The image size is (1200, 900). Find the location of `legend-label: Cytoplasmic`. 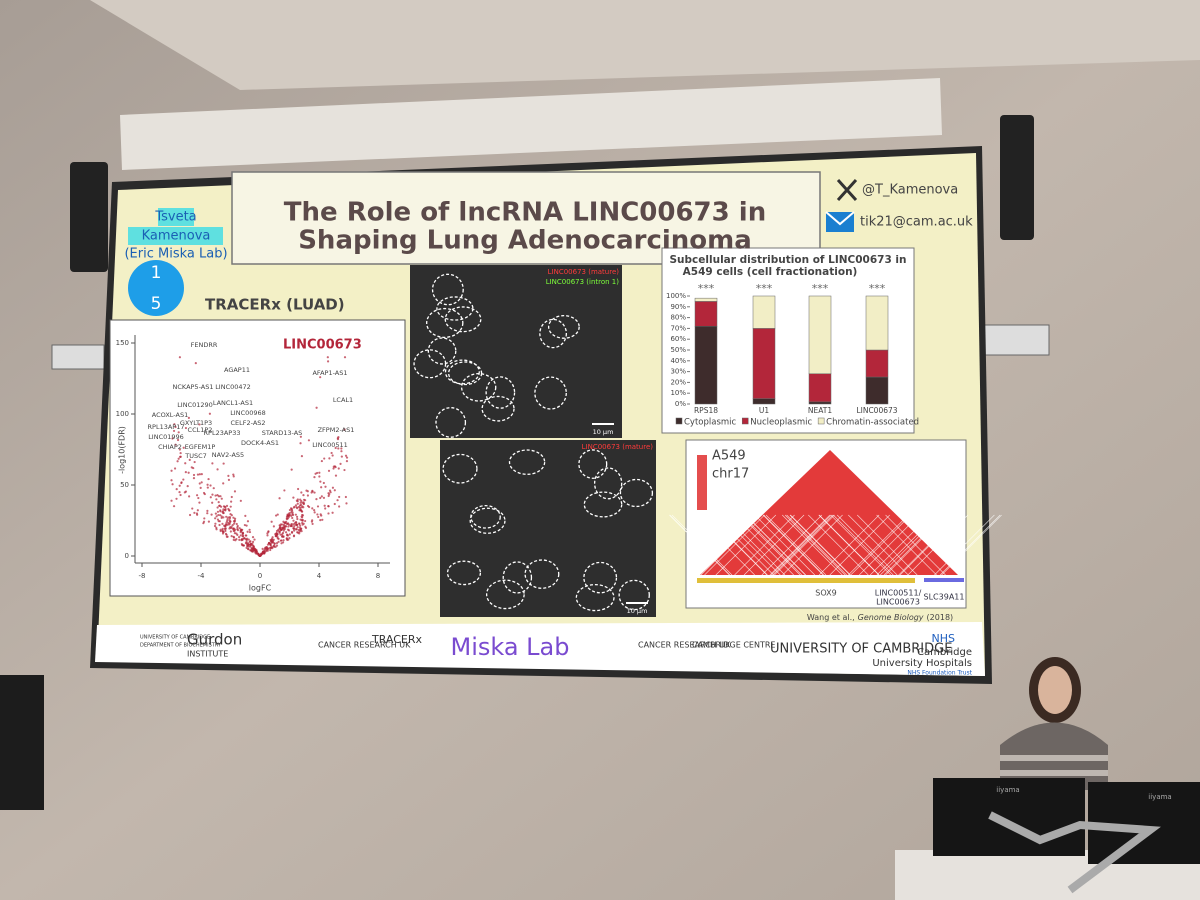

legend-label: Cytoplasmic is located at coordinates (710, 423).